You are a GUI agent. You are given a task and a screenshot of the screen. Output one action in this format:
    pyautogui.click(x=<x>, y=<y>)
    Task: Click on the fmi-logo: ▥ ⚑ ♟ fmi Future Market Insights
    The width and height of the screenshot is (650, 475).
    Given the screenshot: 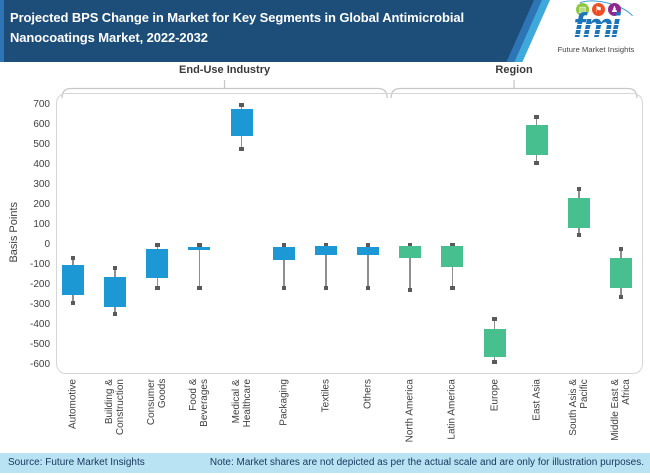 What is the action you would take?
    pyautogui.click(x=596, y=30)
    